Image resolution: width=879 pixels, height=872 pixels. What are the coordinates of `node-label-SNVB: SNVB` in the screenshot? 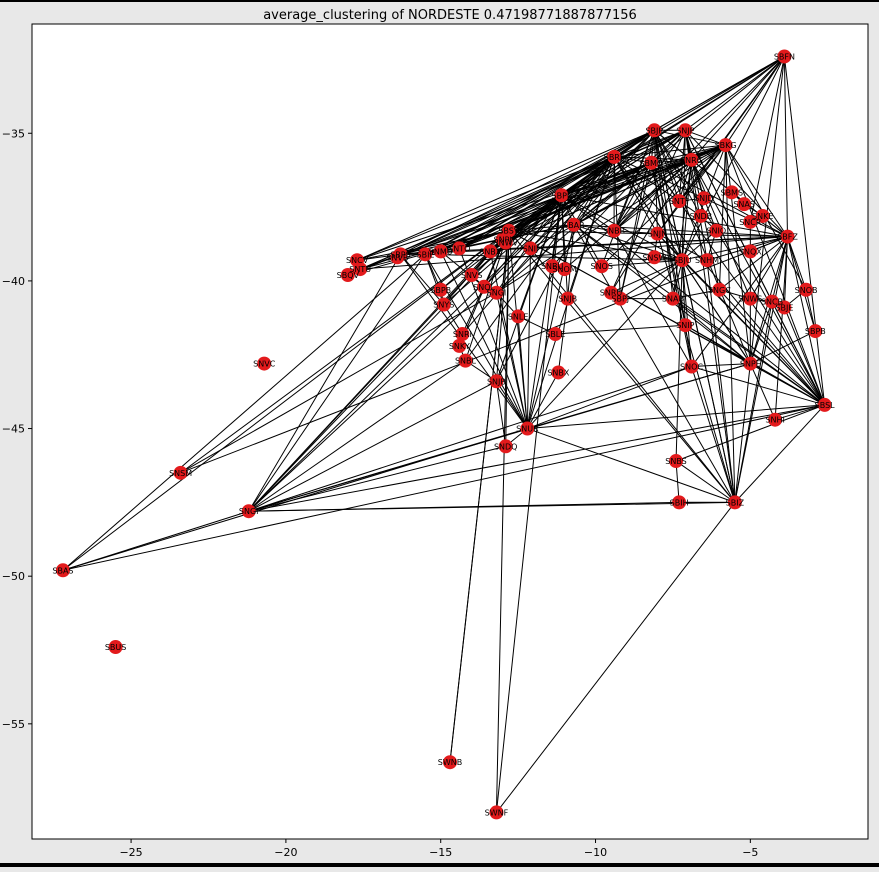 It's located at (397, 257).